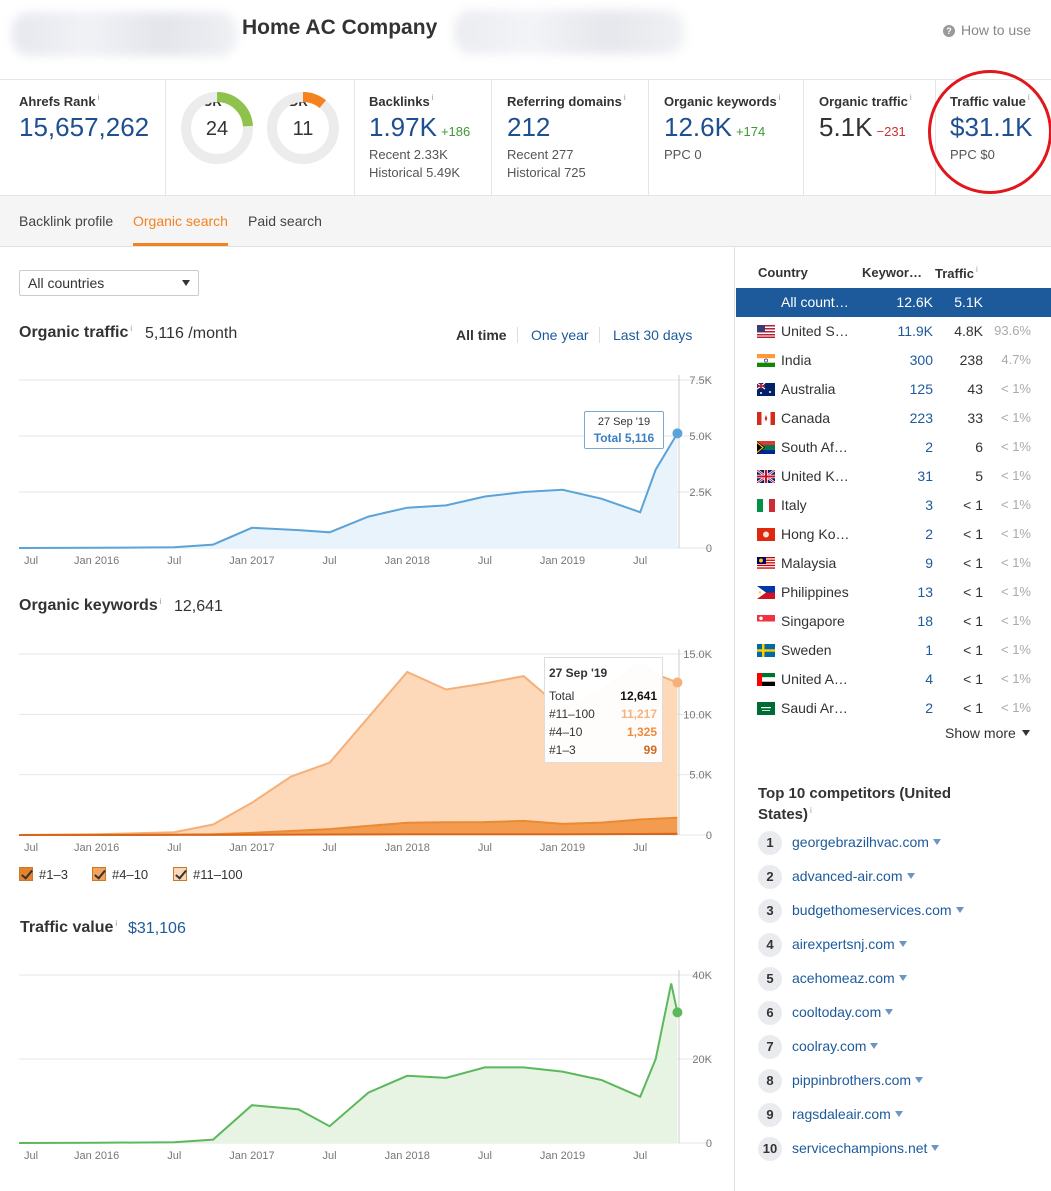 The image size is (1051, 1191). I want to click on competitor-rank: 7, so click(770, 1047).